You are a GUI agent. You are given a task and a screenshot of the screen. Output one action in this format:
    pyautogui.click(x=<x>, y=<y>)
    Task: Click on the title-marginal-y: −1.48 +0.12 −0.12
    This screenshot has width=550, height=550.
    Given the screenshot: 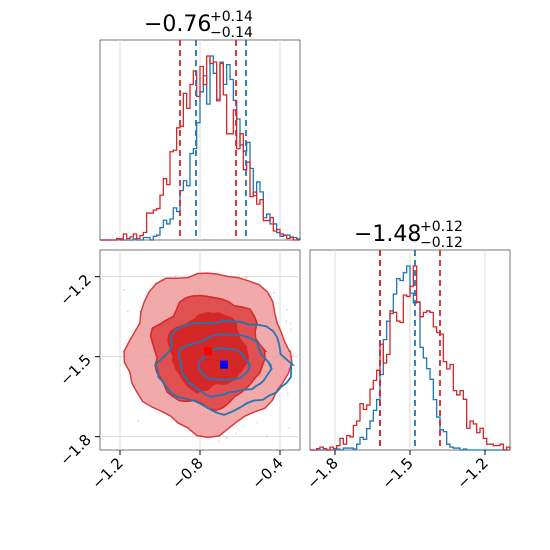 What is the action you would take?
    pyautogui.click(x=408, y=235)
    